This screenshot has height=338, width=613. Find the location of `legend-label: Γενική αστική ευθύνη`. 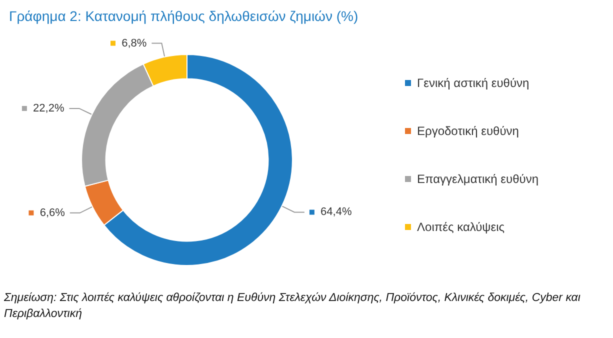

legend-label: Γενική αστική ευθύνη is located at coordinates (473, 83).